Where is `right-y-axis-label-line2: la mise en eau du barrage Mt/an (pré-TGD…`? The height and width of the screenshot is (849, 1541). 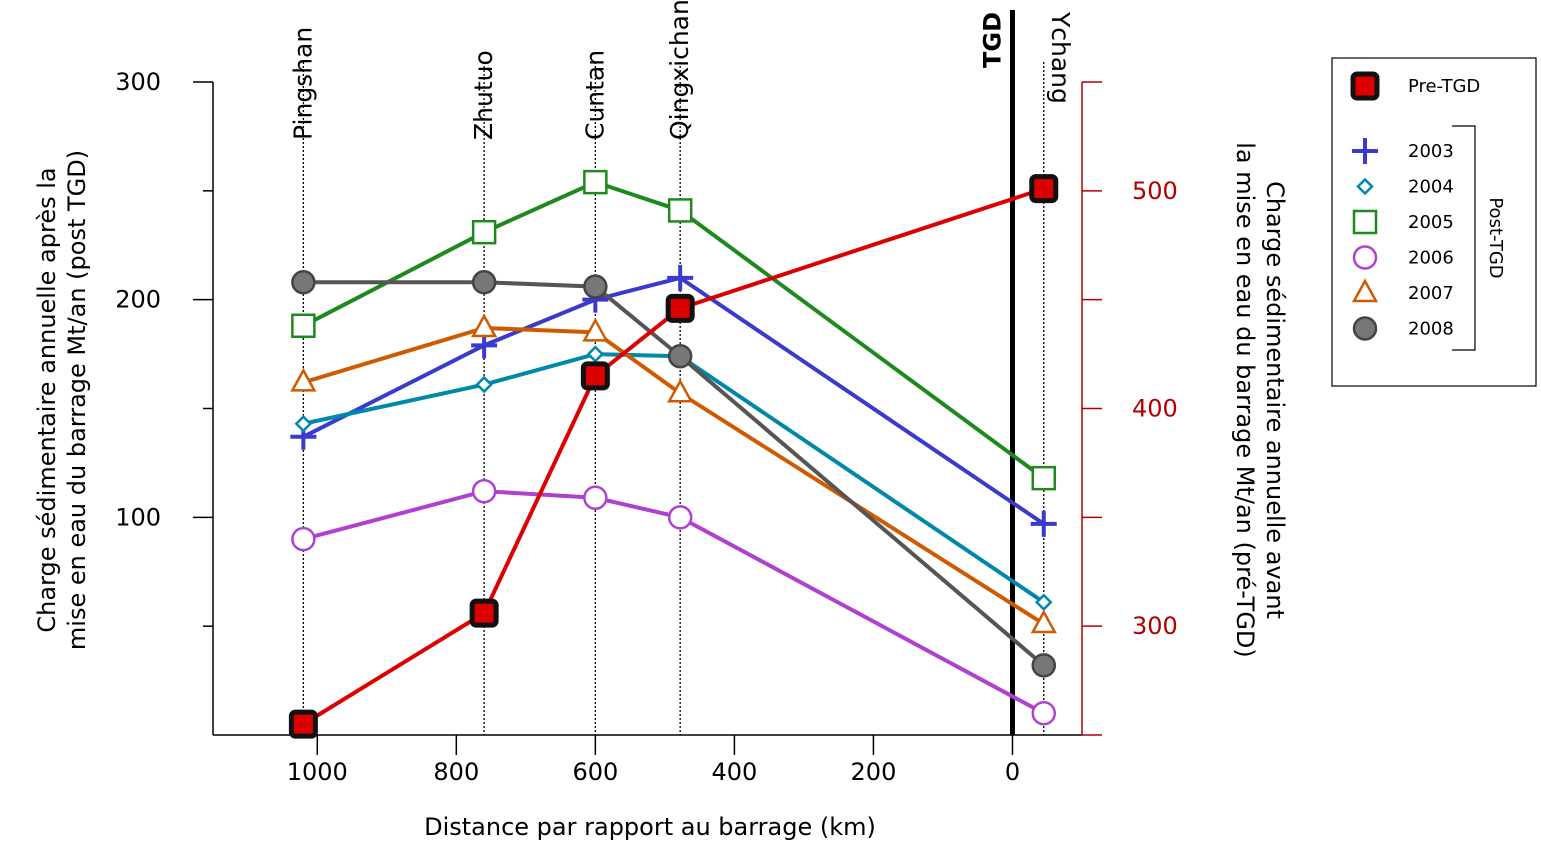
right-y-axis-label-line2: la mise en eau du barrage Mt/an (pré-TGD… is located at coordinates (1245, 400).